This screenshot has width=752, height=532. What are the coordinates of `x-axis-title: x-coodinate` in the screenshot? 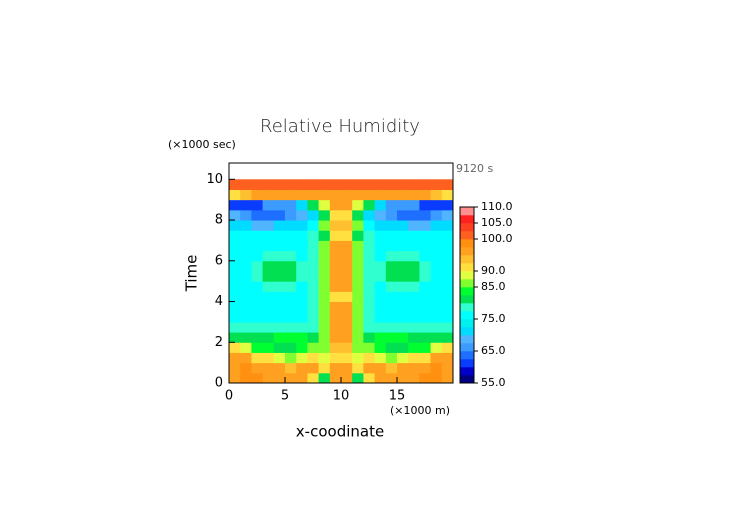 It's located at (340, 432).